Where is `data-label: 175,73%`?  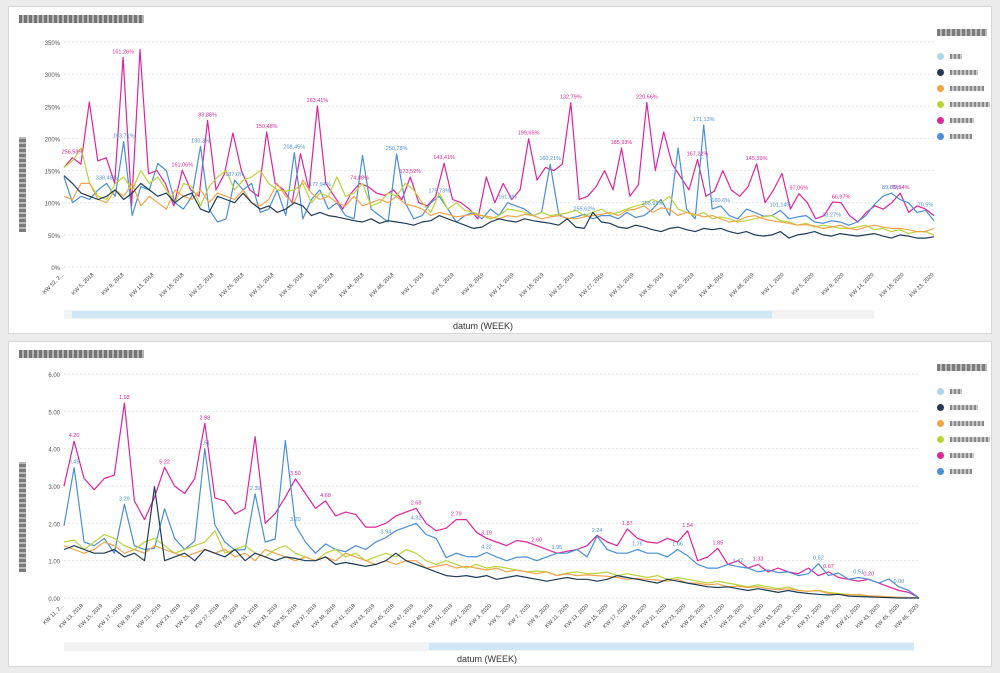 data-label: 175,73% is located at coordinates (439, 191).